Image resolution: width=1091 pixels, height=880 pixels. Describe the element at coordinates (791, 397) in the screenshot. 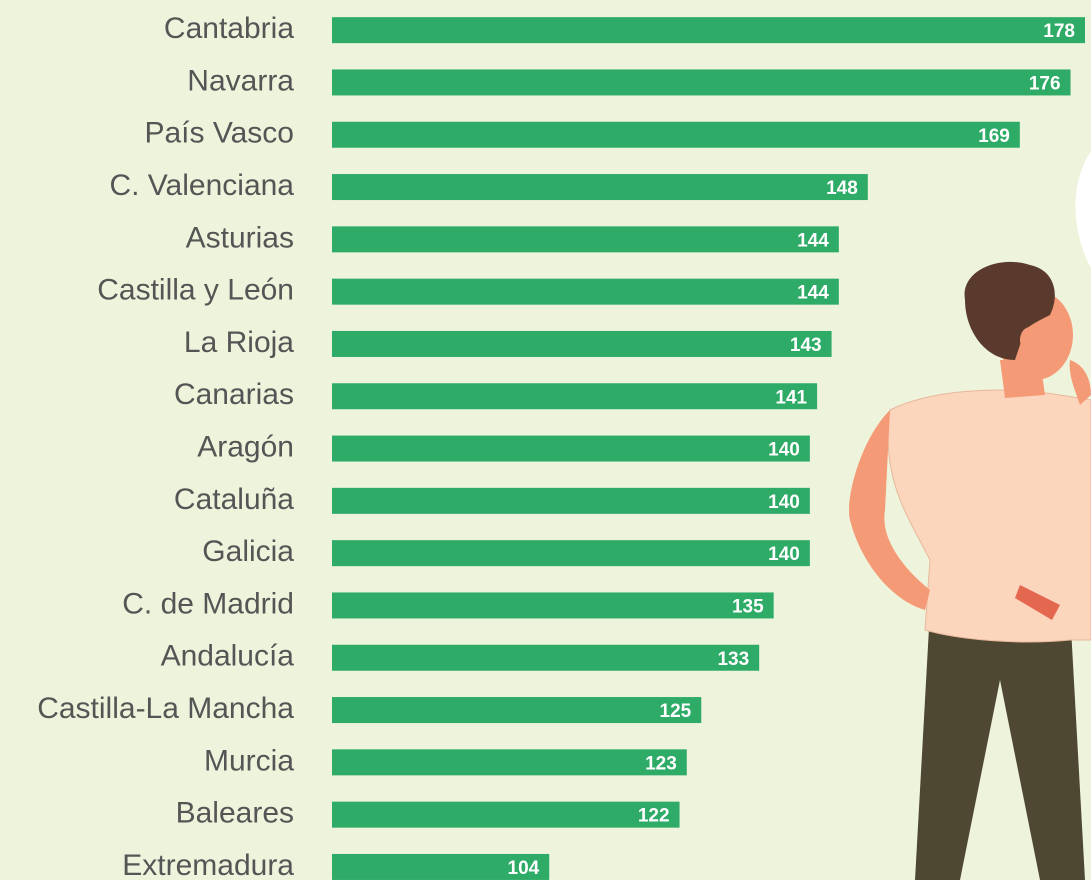

I see `value-label: 141` at that location.